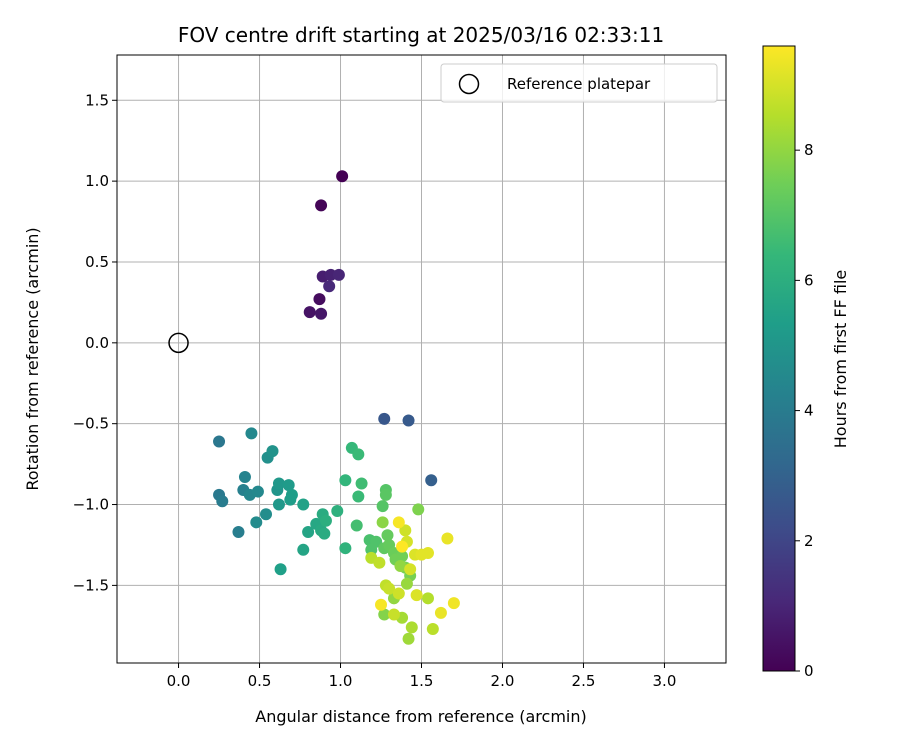 This screenshot has height=750, width=900. What do you see at coordinates (91, 505) in the screenshot?
I see `y-tick-label: −1.0` at bounding box center [91, 505].